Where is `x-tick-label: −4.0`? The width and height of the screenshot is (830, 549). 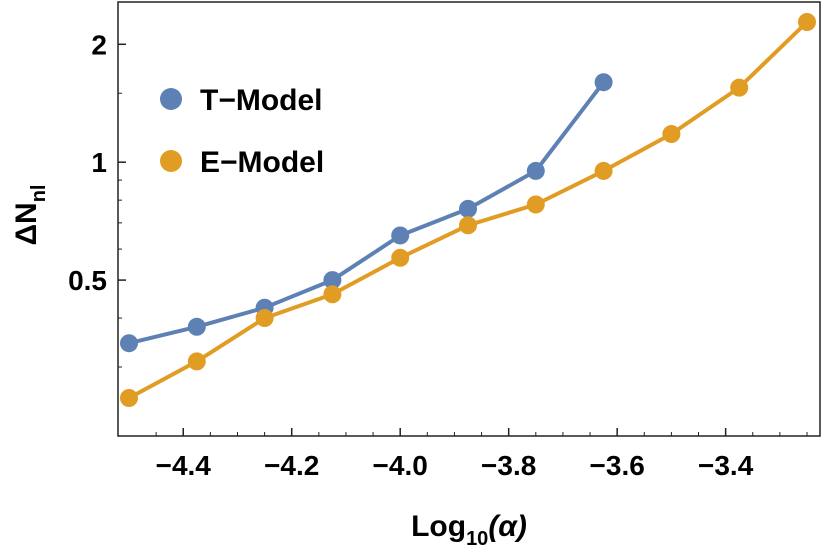
x-tick-label: −4.0 is located at coordinates (400, 465).